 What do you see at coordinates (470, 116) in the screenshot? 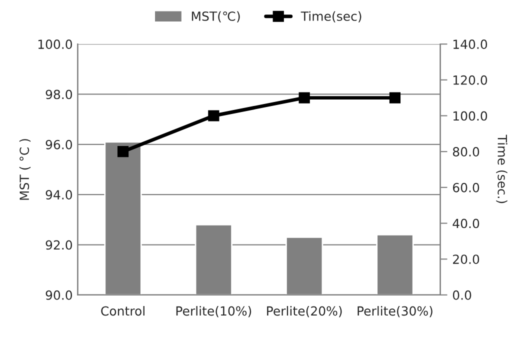
I see `y2-tick-label: 100.0` at bounding box center [470, 116].